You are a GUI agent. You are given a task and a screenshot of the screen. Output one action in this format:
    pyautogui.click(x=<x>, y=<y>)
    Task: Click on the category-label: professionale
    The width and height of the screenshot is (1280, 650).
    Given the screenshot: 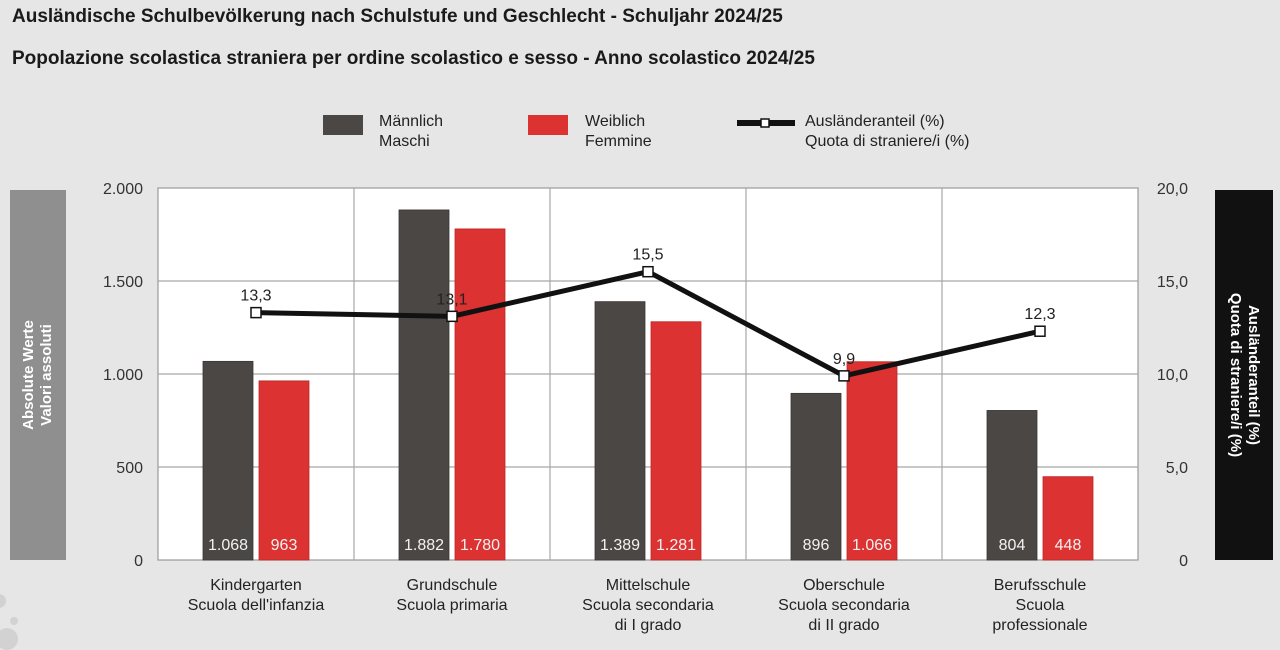 What is the action you would take?
    pyautogui.click(x=1039, y=625)
    